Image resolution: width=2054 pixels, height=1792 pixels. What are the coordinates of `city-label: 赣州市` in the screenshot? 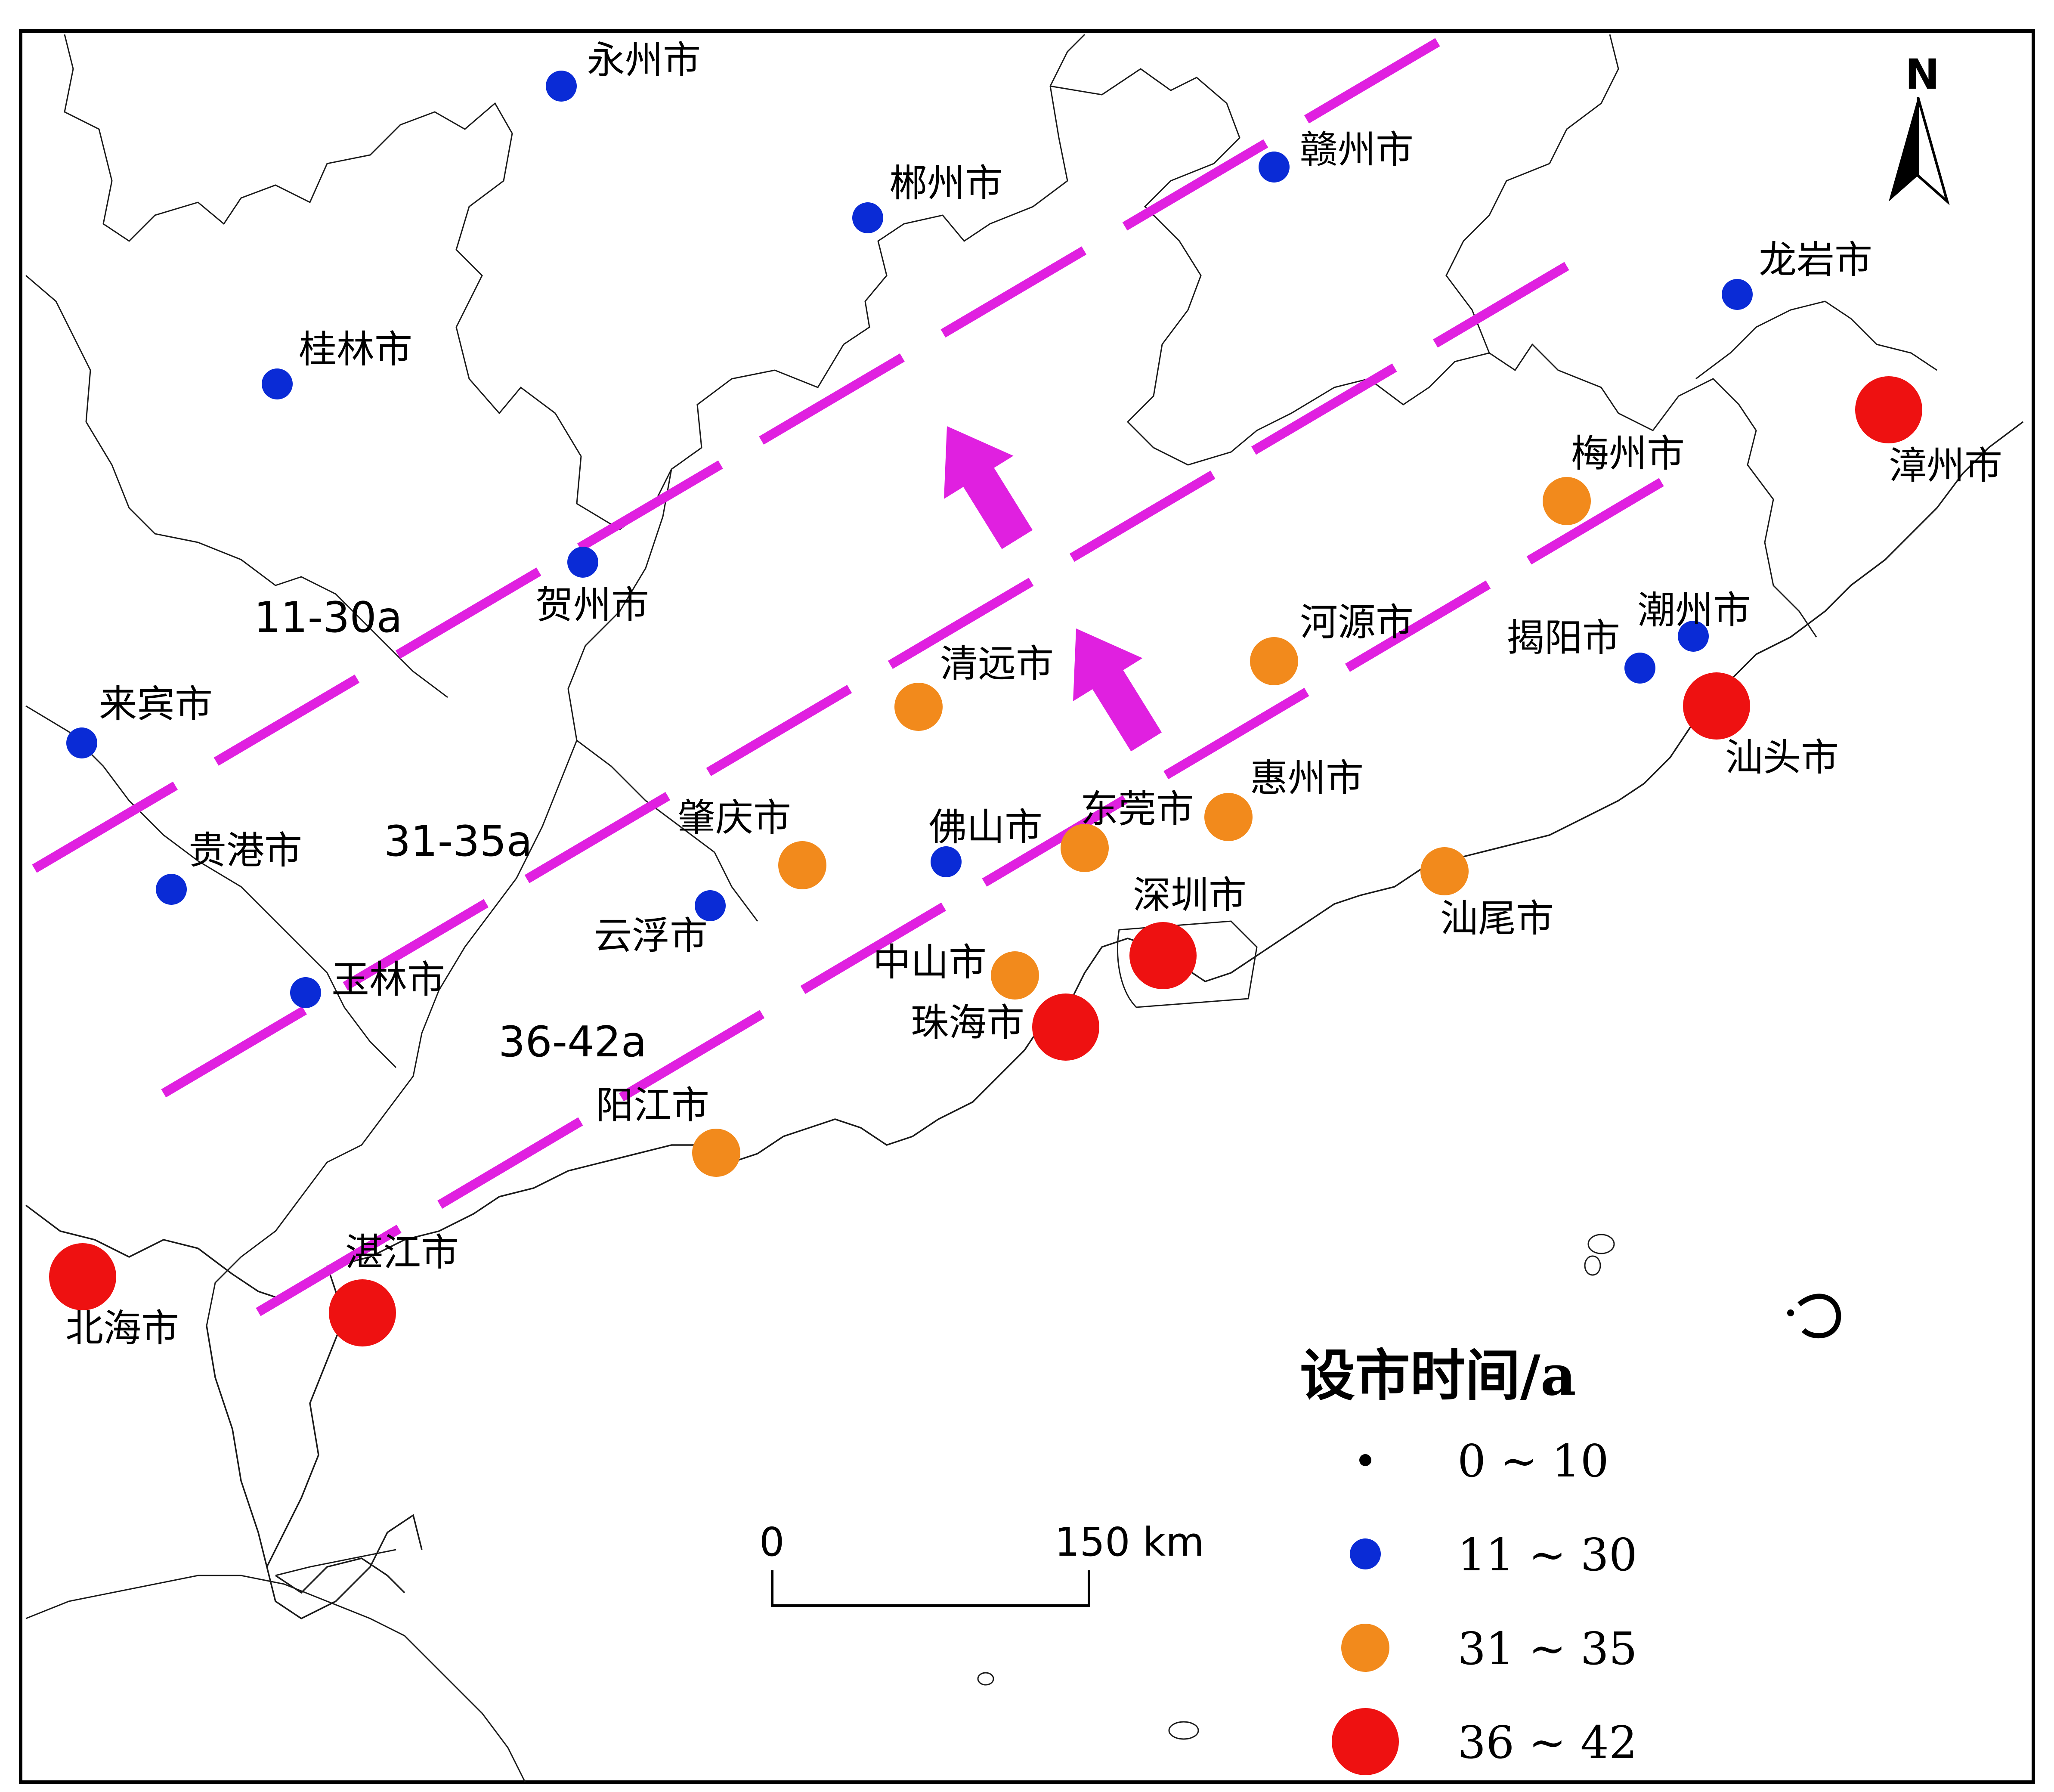 It's located at (1357, 149).